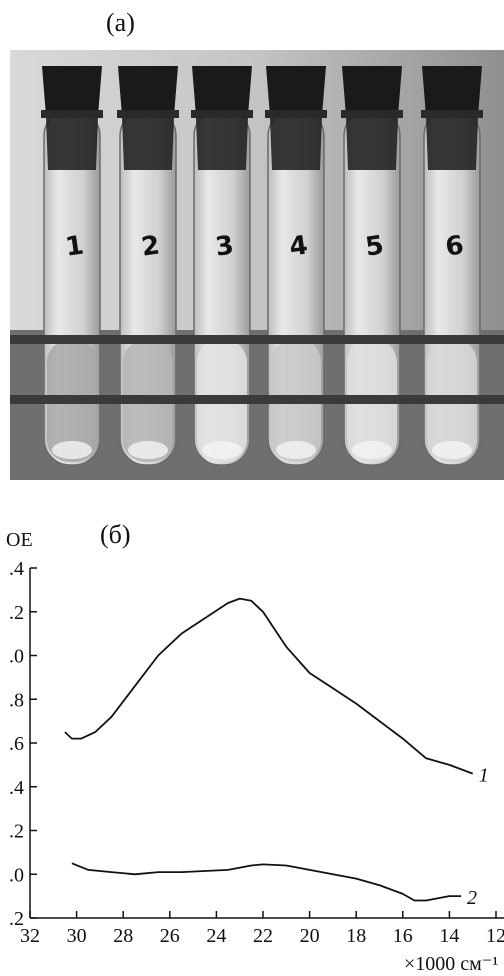 The height and width of the screenshot is (976, 504). I want to click on x-tick-label: 26, so click(170, 936).